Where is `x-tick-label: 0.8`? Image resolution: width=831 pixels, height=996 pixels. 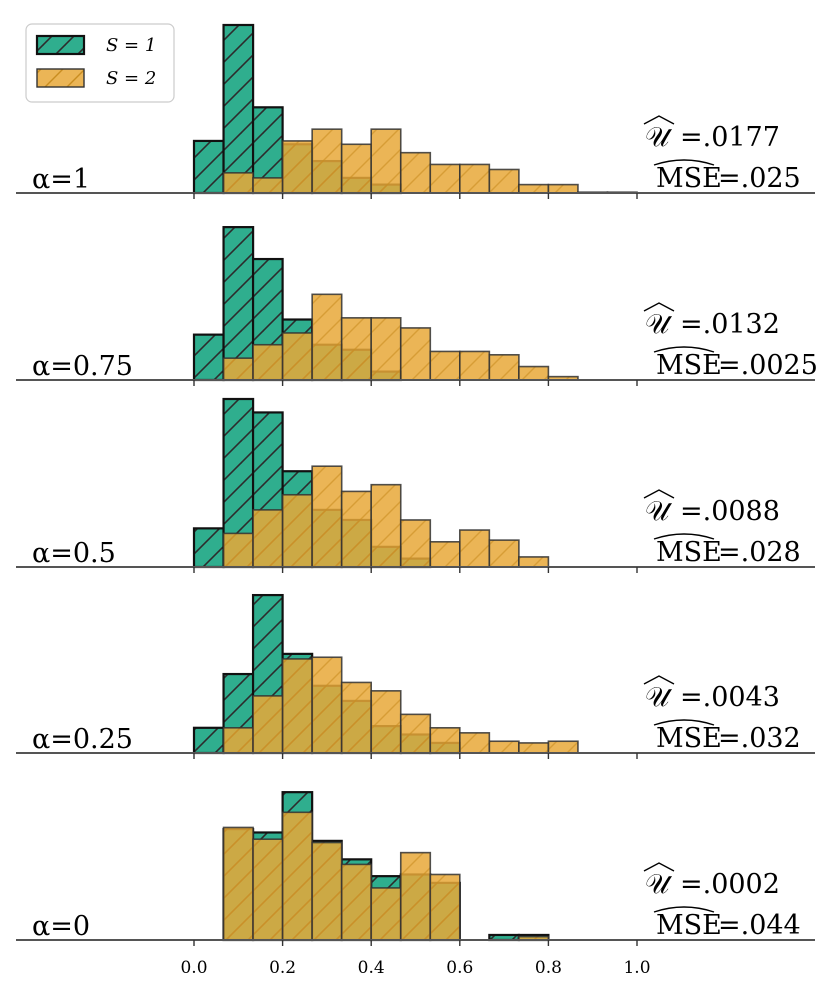
x-tick-label: 0.8 is located at coordinates (548, 968).